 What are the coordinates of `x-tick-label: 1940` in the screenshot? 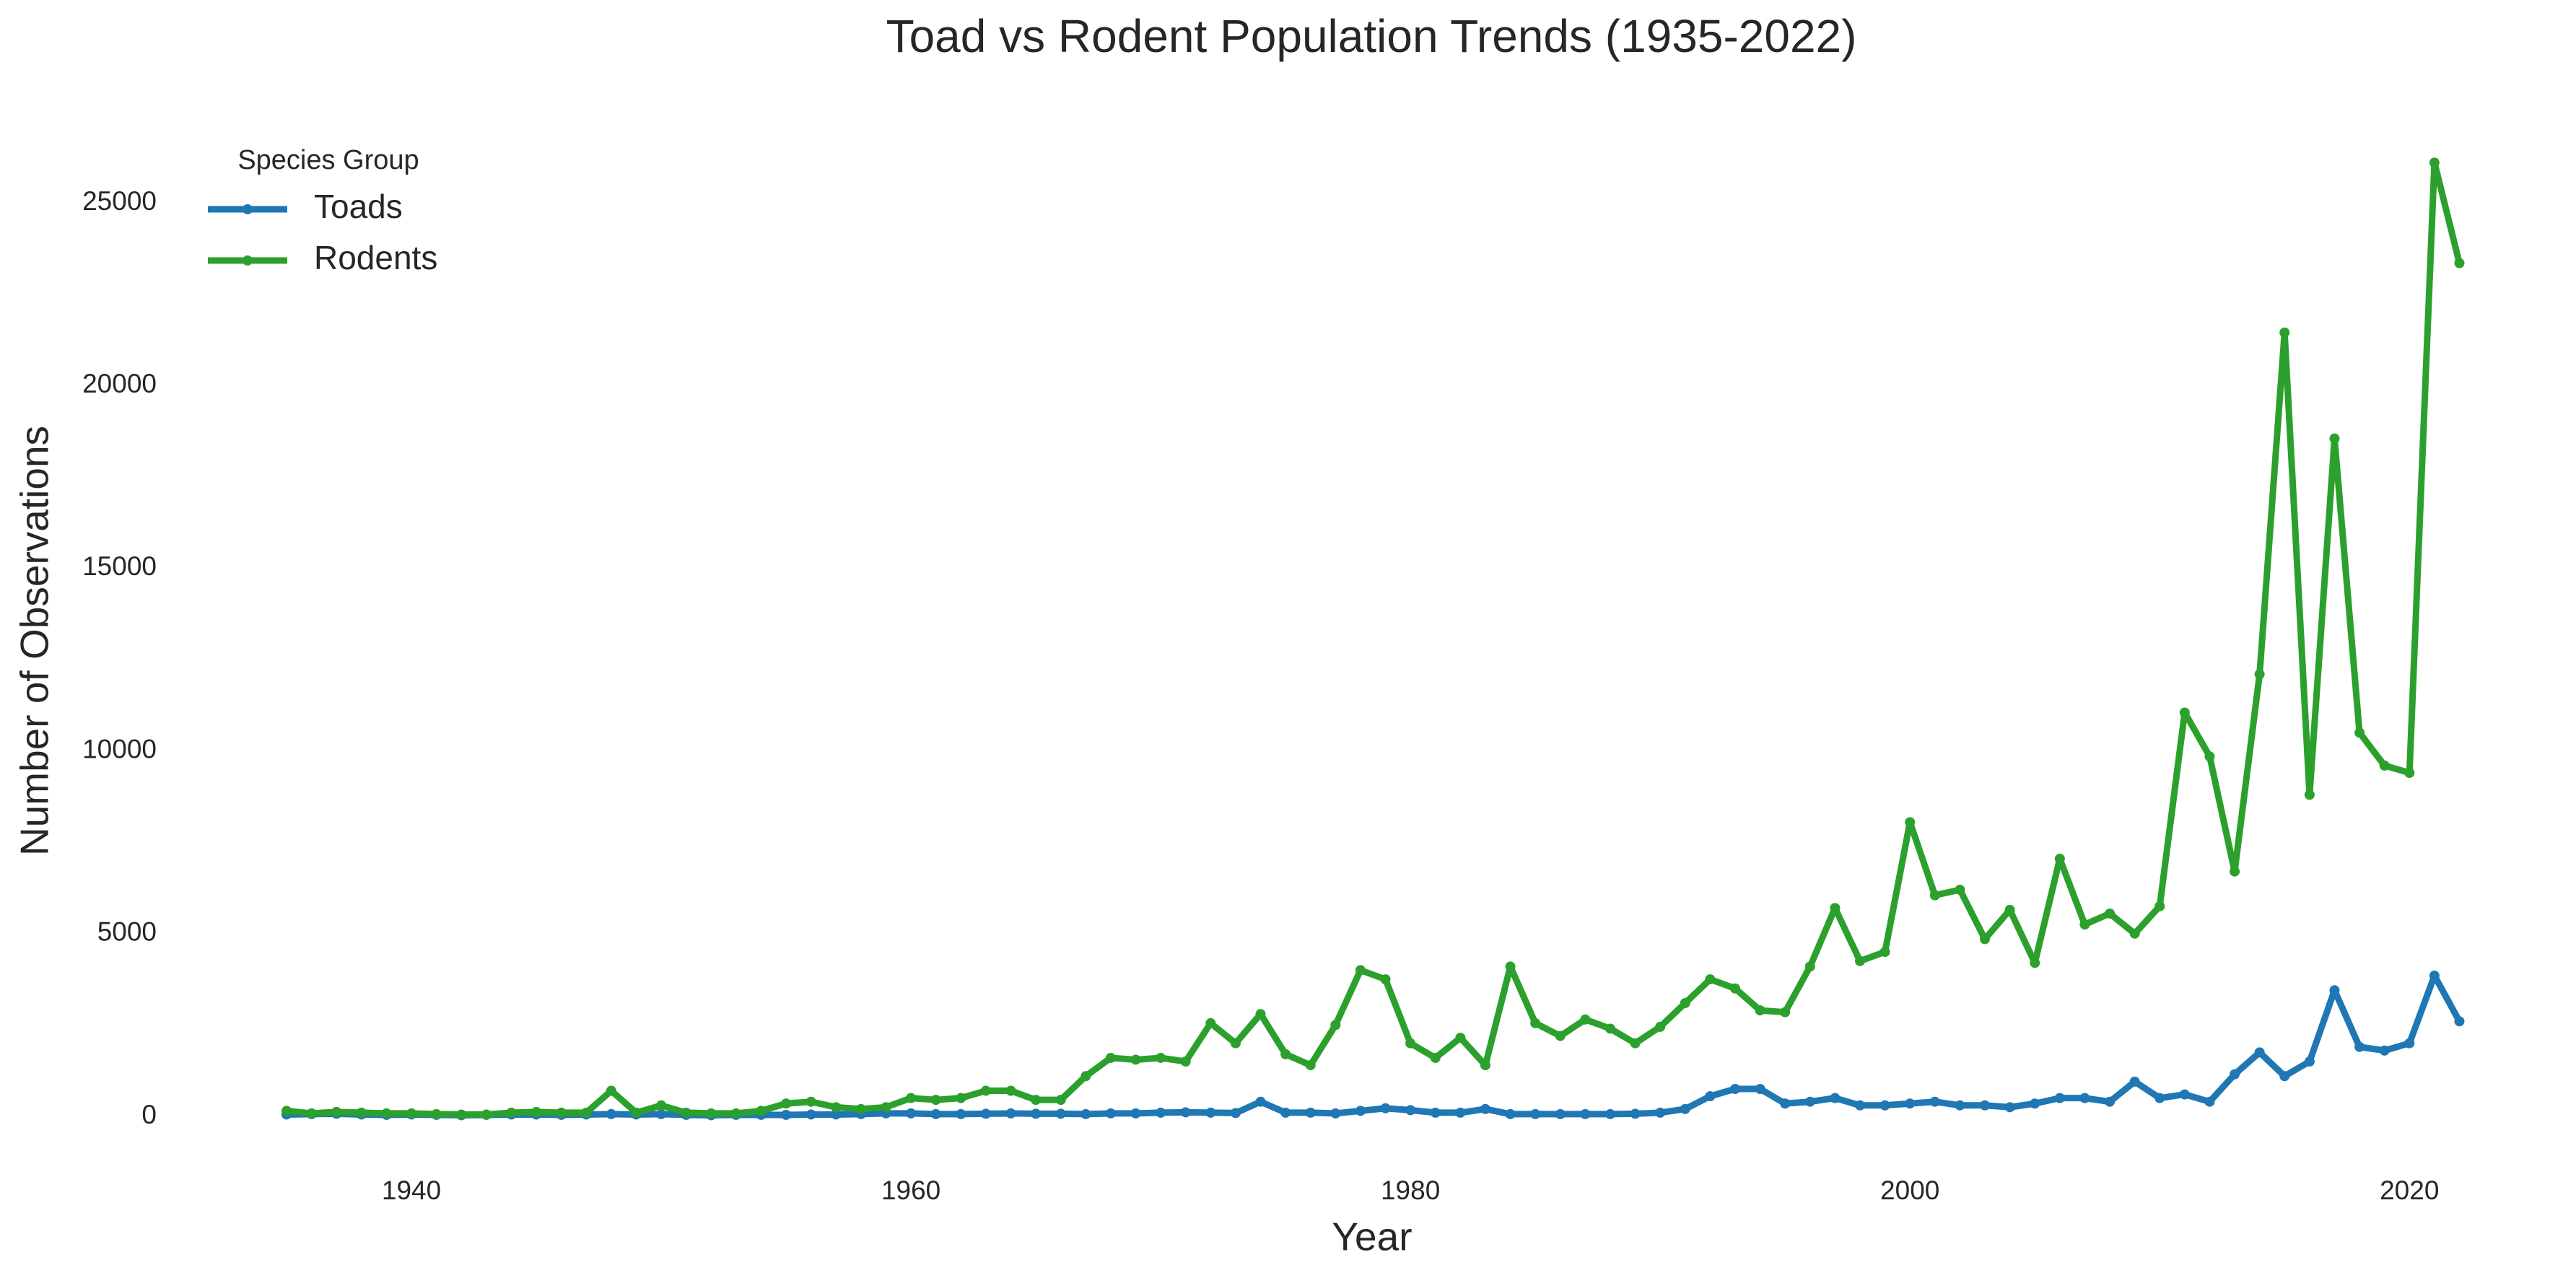 It's located at (411, 1190).